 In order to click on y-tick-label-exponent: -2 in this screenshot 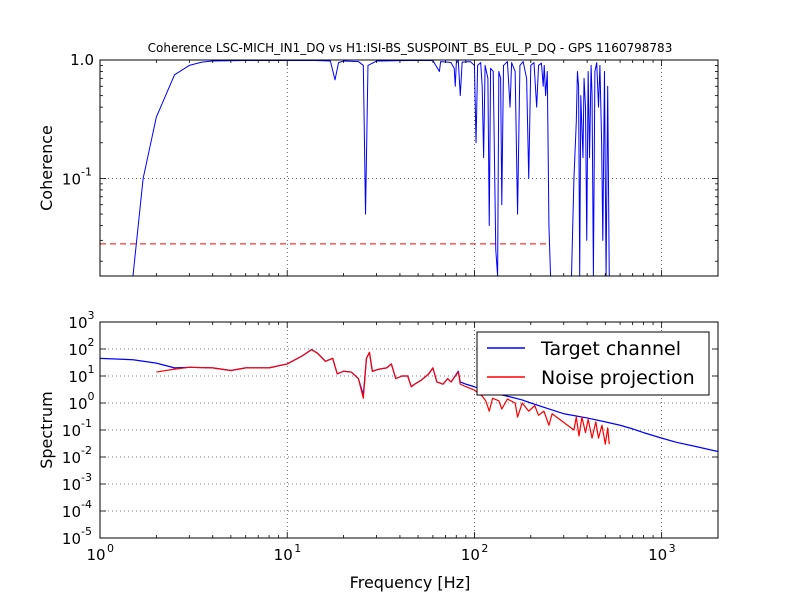, I will do `click(86, 450)`.